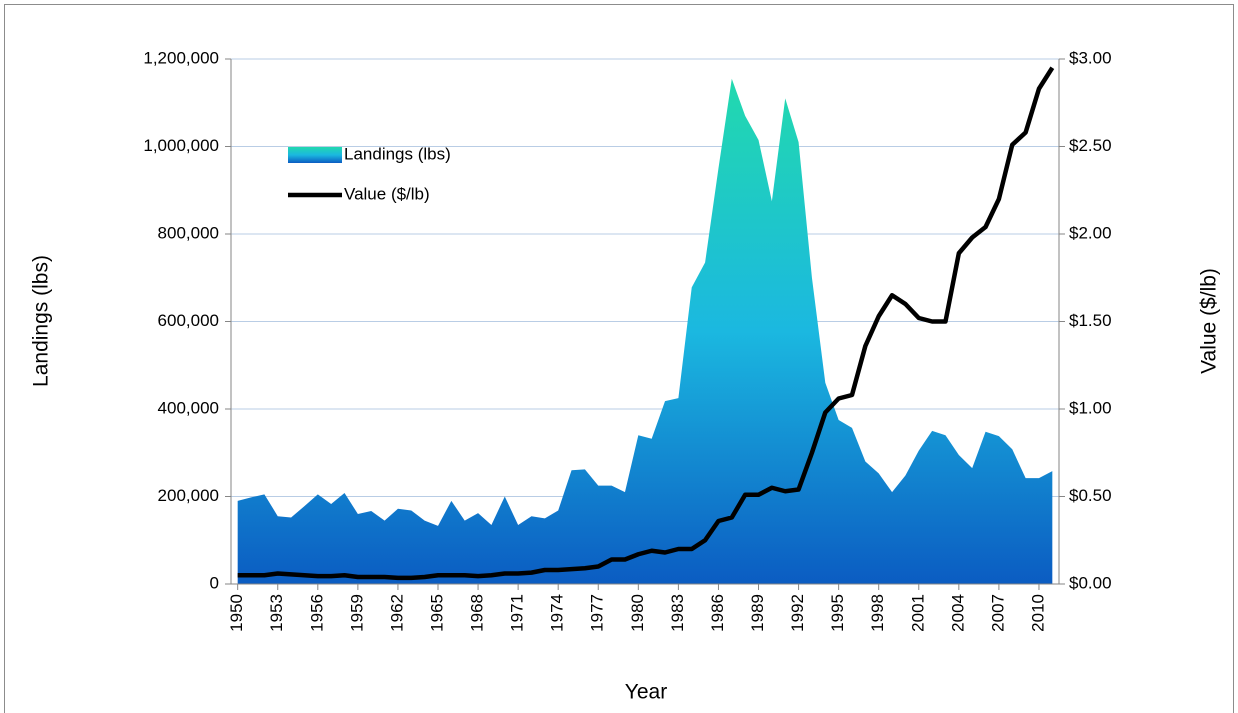 This screenshot has height=713, width=1238. Describe the element at coordinates (236, 613) in the screenshot. I see `x-tick-label: 1950` at that location.